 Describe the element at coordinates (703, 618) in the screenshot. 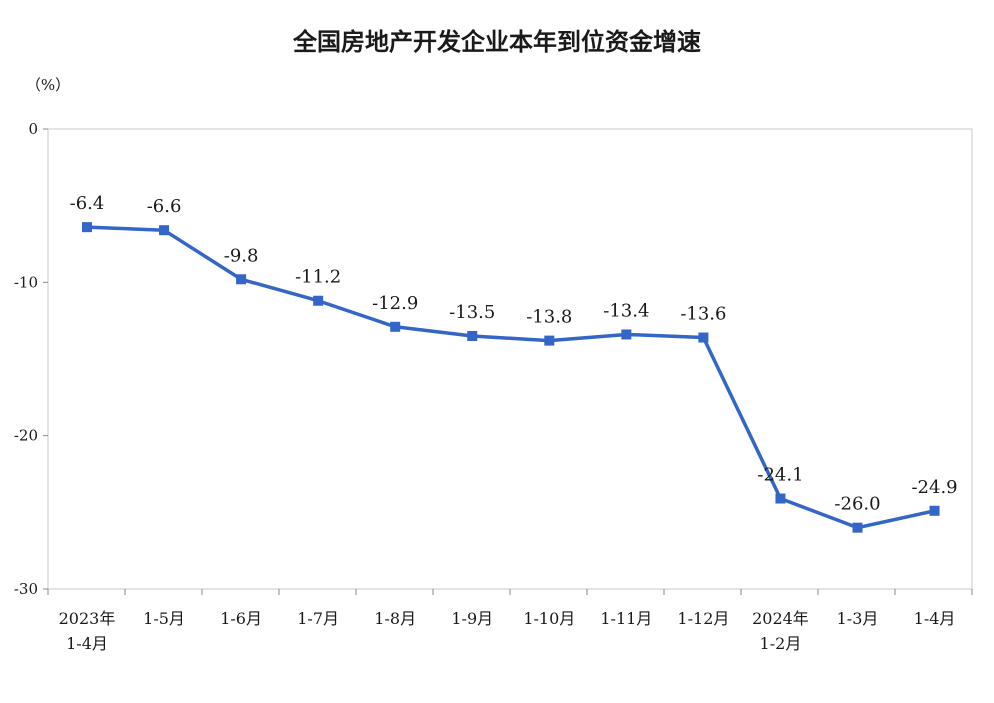

I see `x-category-label: 1-12月` at that location.